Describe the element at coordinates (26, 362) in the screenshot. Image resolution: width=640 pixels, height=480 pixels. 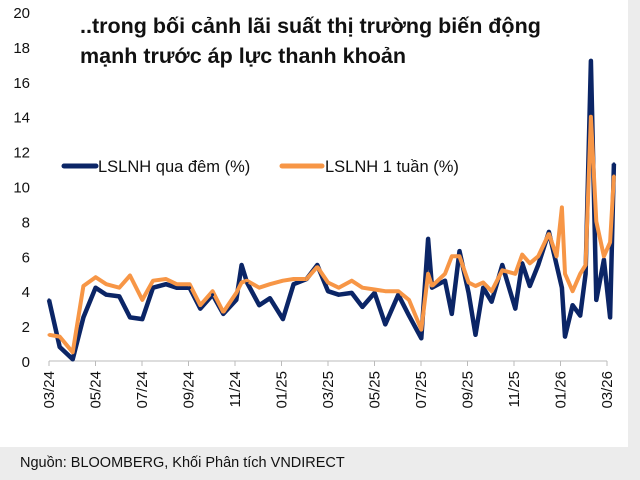
I see `y-tick-label: 0` at that location.